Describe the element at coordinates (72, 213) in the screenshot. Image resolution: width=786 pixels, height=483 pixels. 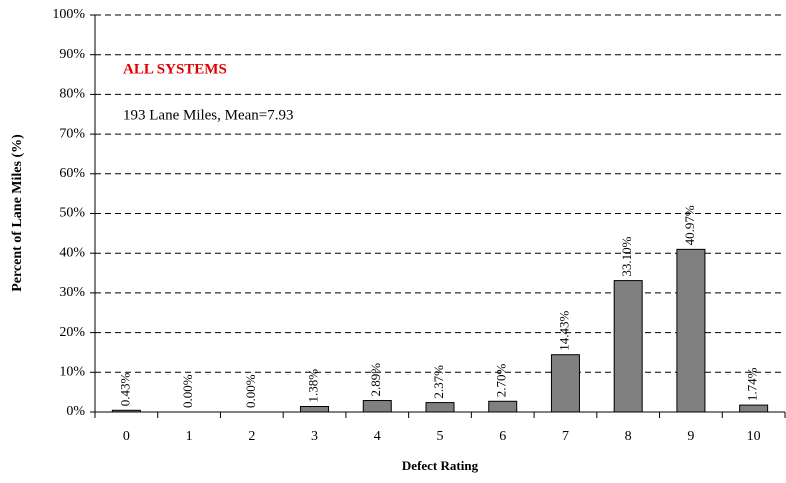
I see `y-tick-label: 50%` at that location.